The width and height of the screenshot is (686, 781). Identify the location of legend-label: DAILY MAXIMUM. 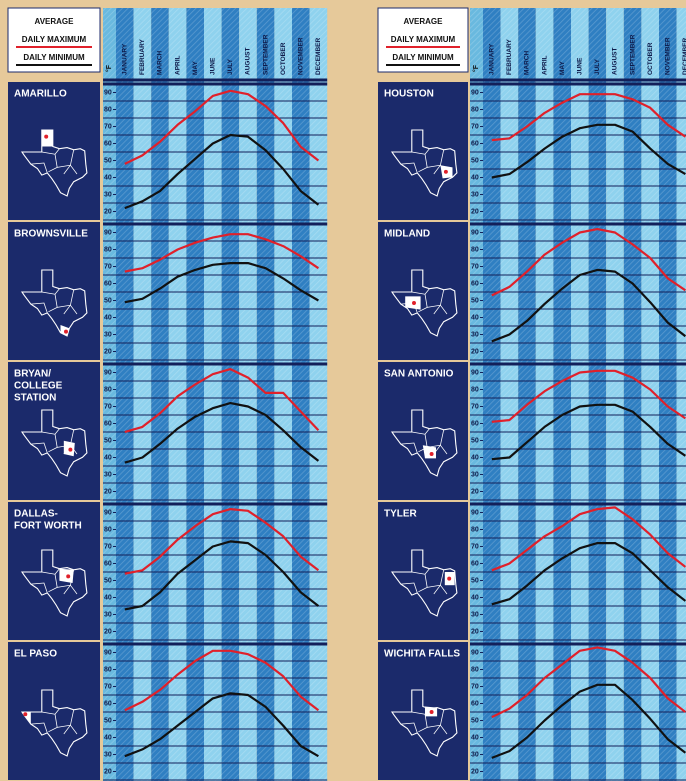
(423, 39).